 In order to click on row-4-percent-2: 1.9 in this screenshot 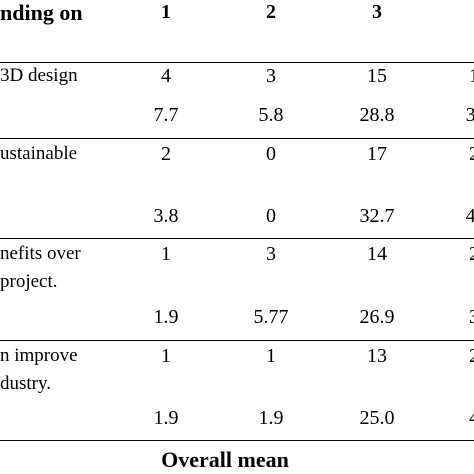, I will do `click(271, 418)`.